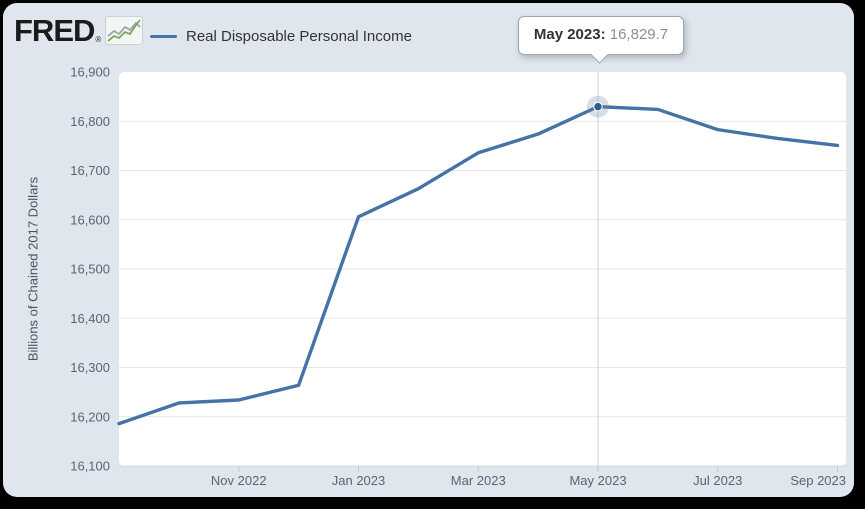 The width and height of the screenshot is (865, 509). I want to click on hover-marker-dot, so click(598, 106).